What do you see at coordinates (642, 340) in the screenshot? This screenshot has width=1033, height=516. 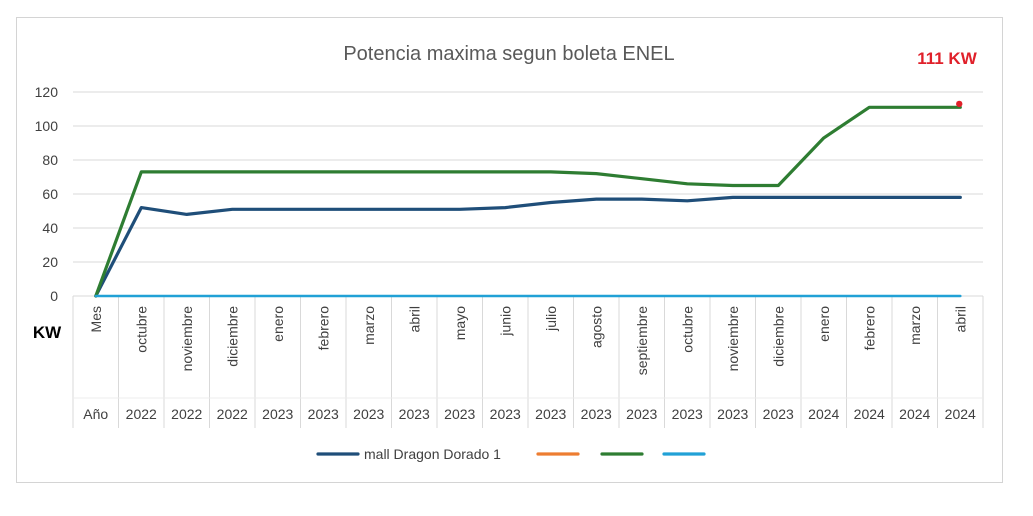 I see `month-label: septiembre` at bounding box center [642, 340].